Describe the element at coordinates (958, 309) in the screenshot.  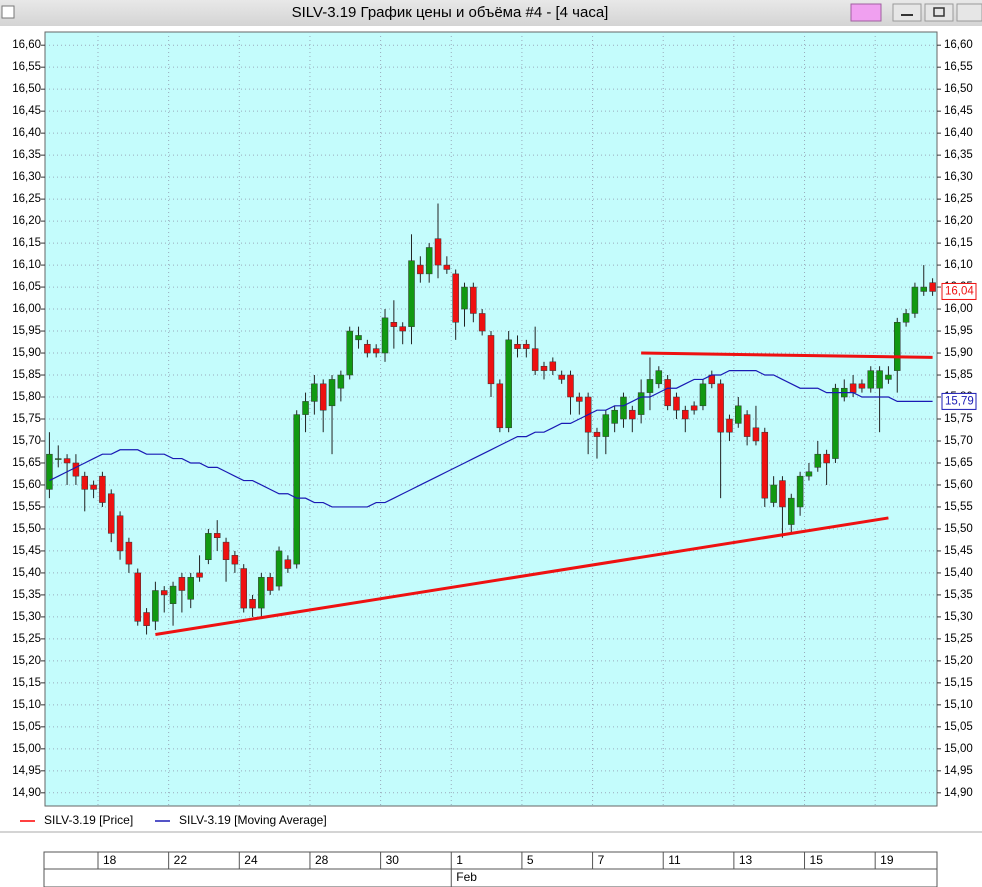
I see `y2-tick-label: 16,00` at that location.